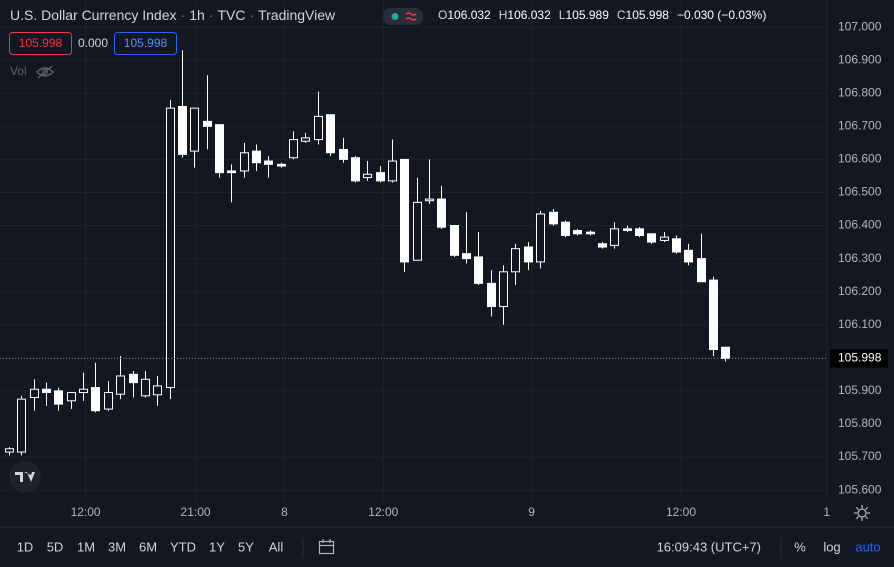 The height and width of the screenshot is (567, 894). I want to click on range-button: 1Y, so click(217, 546).